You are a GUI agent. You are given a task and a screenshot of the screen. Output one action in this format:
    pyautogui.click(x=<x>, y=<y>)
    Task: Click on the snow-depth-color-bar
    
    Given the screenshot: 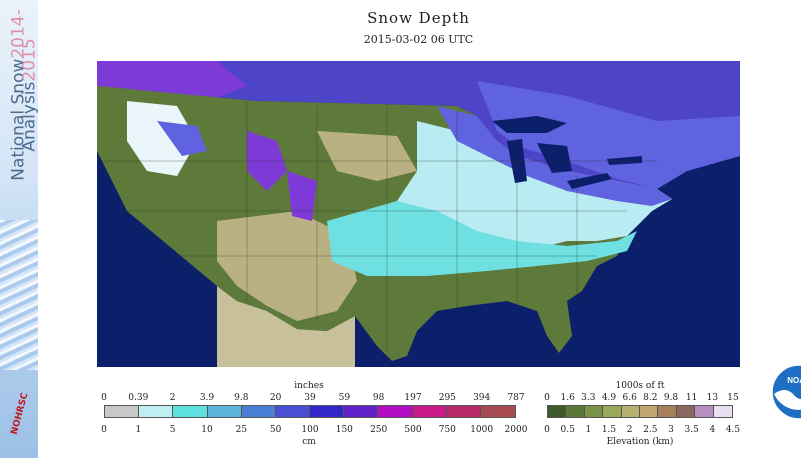 What is the action you would take?
    pyautogui.click(x=310, y=411)
    